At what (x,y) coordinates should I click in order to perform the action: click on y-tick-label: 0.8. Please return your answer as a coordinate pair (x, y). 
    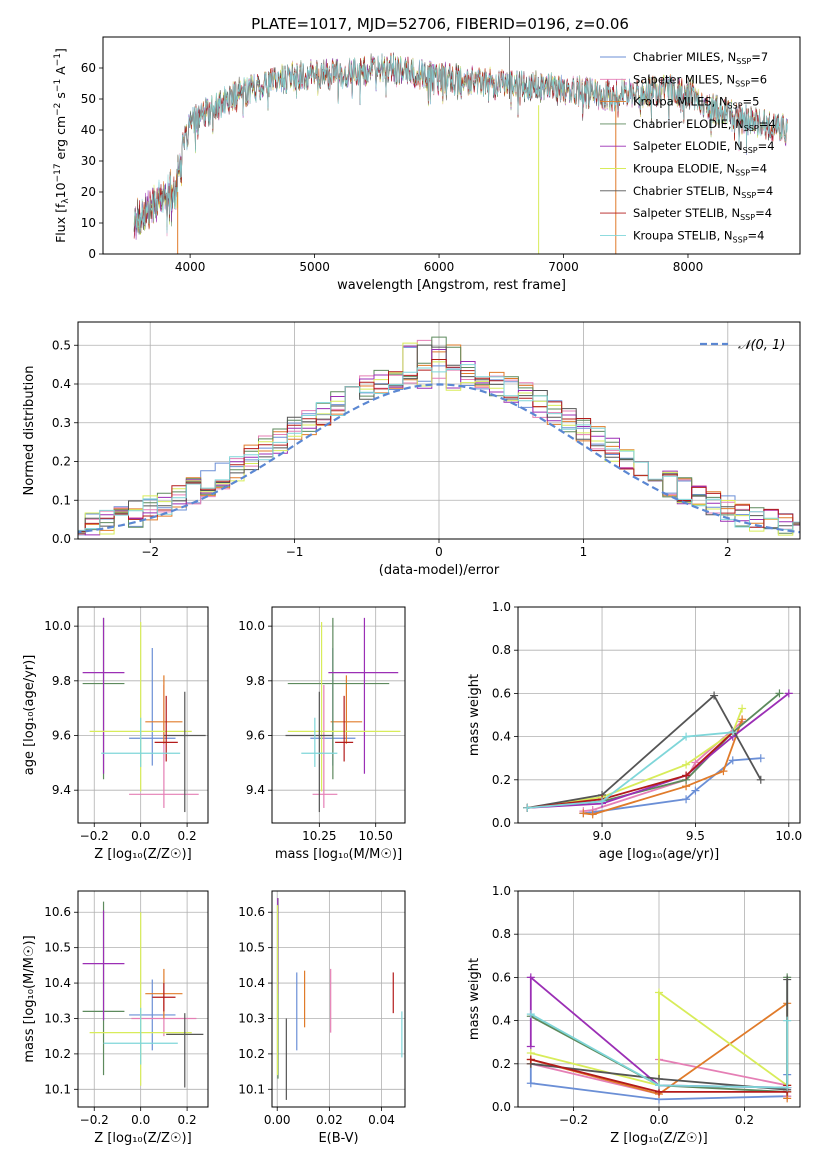
    Looking at the image, I should click on (501, 650).